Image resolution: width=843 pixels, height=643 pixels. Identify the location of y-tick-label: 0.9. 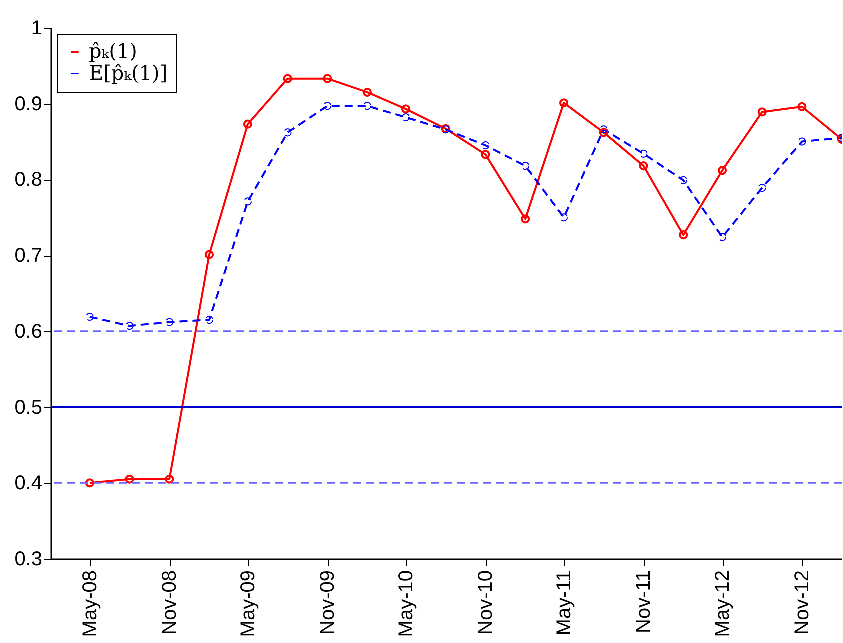
(28, 104).